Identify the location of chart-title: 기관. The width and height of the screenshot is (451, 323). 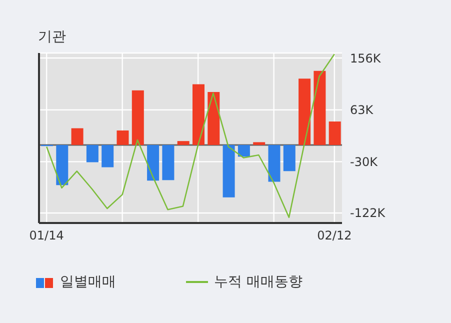
(52, 37).